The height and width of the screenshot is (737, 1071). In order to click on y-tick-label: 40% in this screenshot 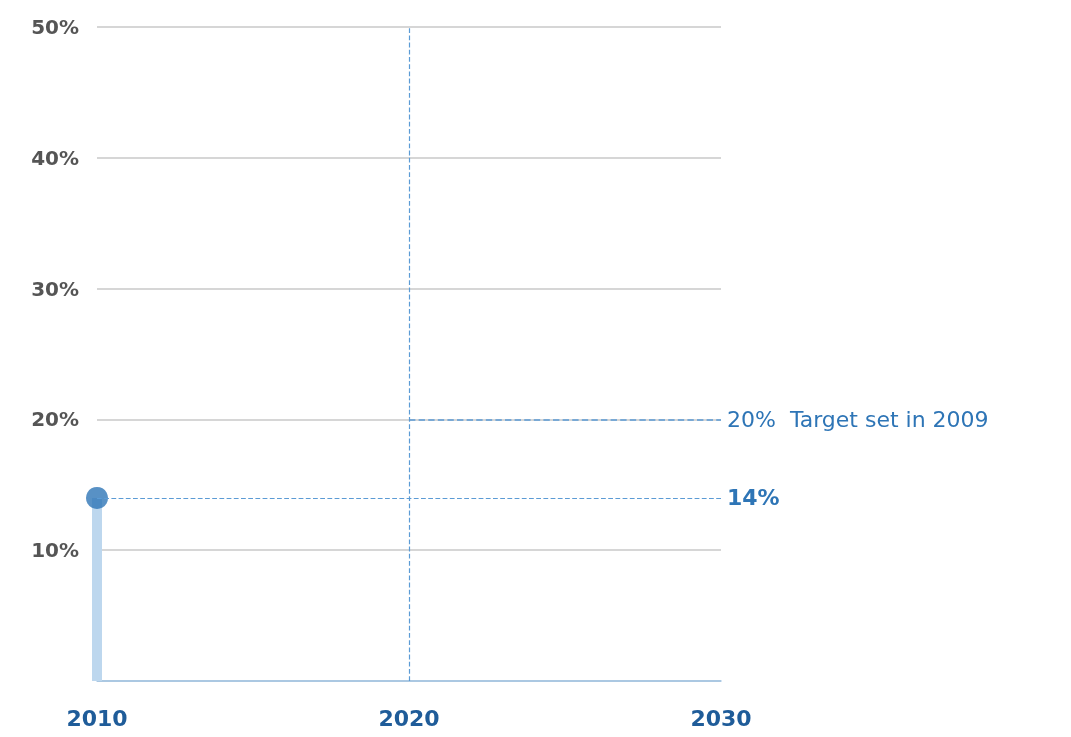, I will do `click(55, 157)`.